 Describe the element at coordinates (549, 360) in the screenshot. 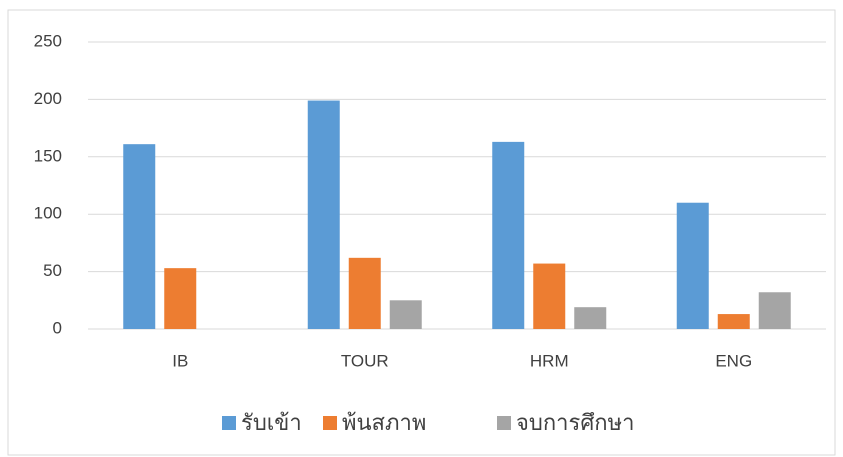

I see `x-tick-label: HRM` at that location.